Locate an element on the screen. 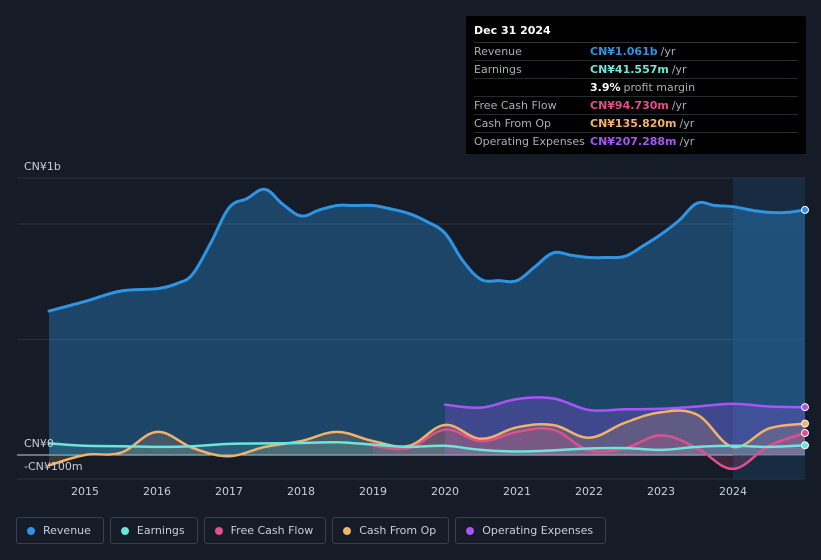 The image size is (821, 560). y-tick-label-top: CN¥1b is located at coordinates (42, 166).